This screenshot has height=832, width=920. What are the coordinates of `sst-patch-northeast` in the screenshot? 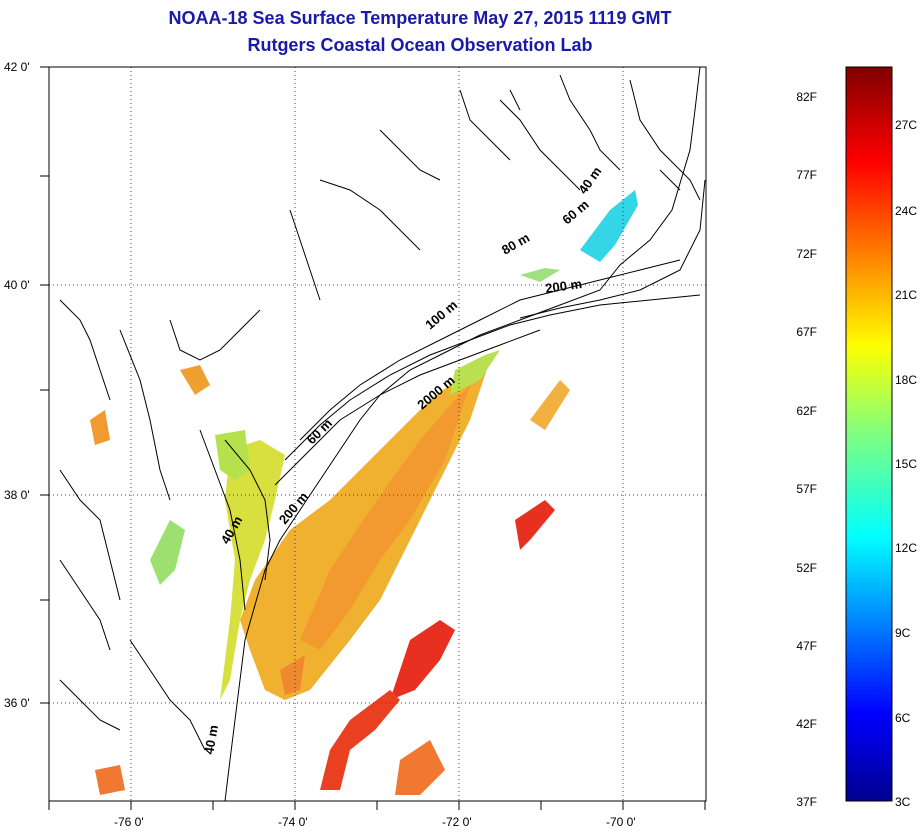 It's located at (609, 226).